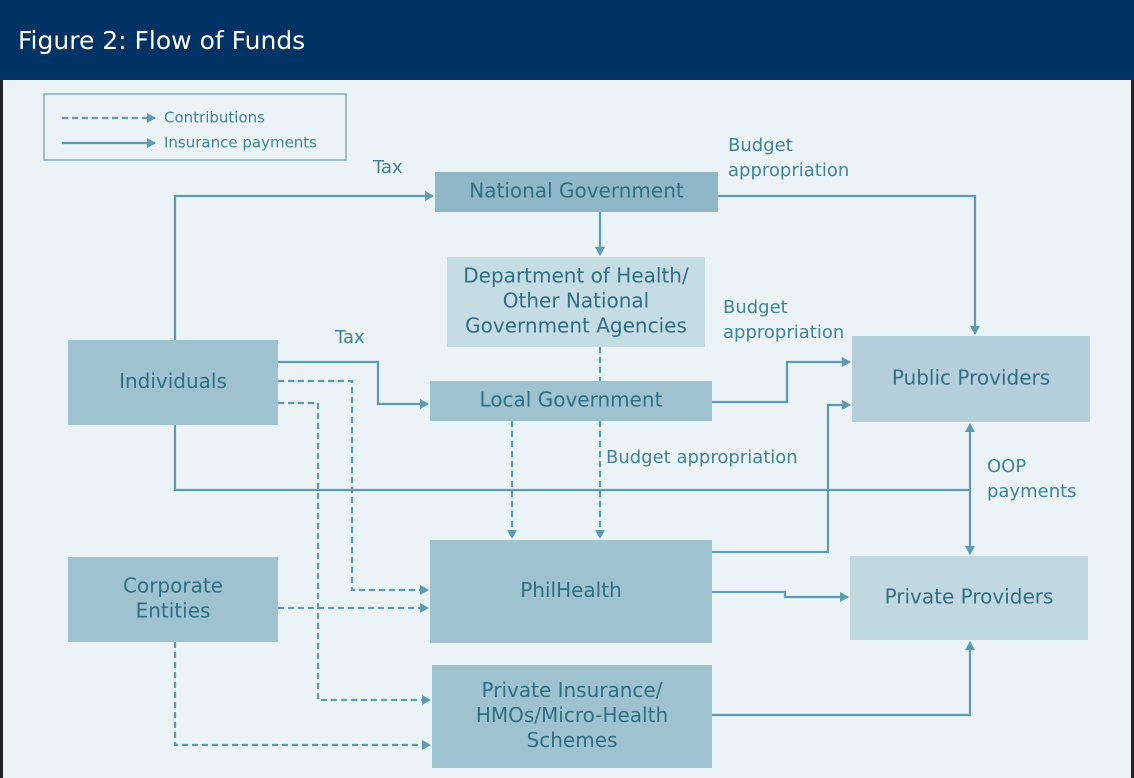 This screenshot has width=1134, height=778. I want to click on node-label: Schemes, so click(572, 740).